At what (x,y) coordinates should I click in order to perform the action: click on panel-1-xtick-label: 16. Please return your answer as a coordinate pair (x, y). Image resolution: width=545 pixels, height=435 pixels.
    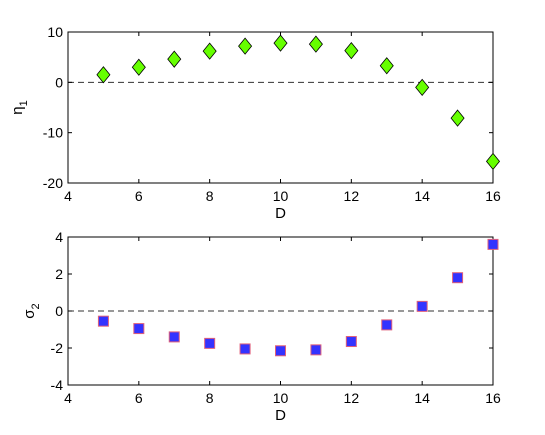
    Looking at the image, I should click on (493, 196).